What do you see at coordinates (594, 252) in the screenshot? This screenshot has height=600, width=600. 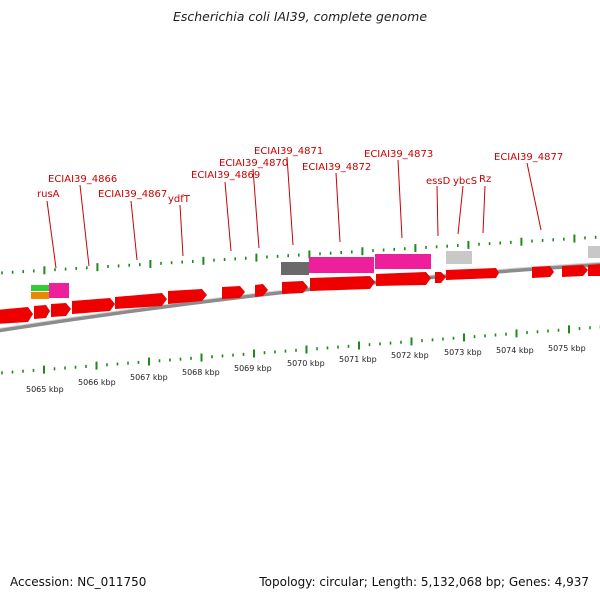 I see `feature-gray-right` at bounding box center [594, 252].